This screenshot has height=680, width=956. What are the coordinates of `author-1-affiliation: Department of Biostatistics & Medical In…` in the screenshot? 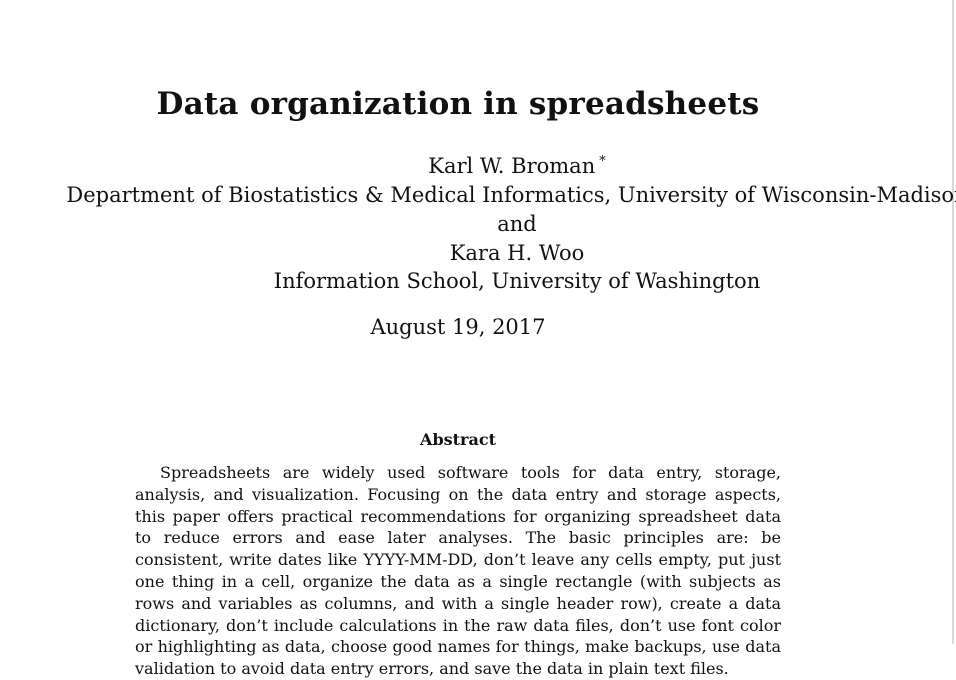 It's located at (511, 195).